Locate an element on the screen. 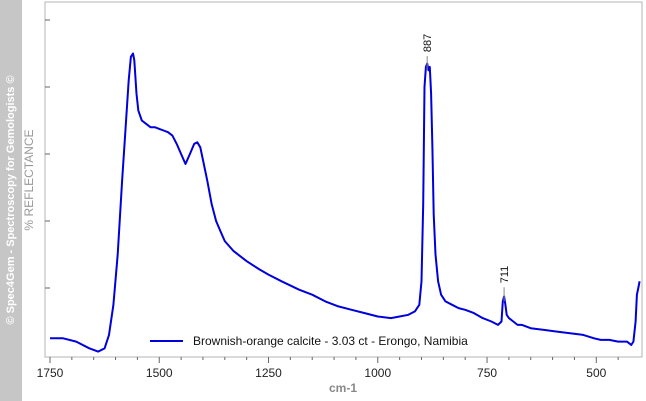  x-tick-label: 1000 is located at coordinates (377, 373).